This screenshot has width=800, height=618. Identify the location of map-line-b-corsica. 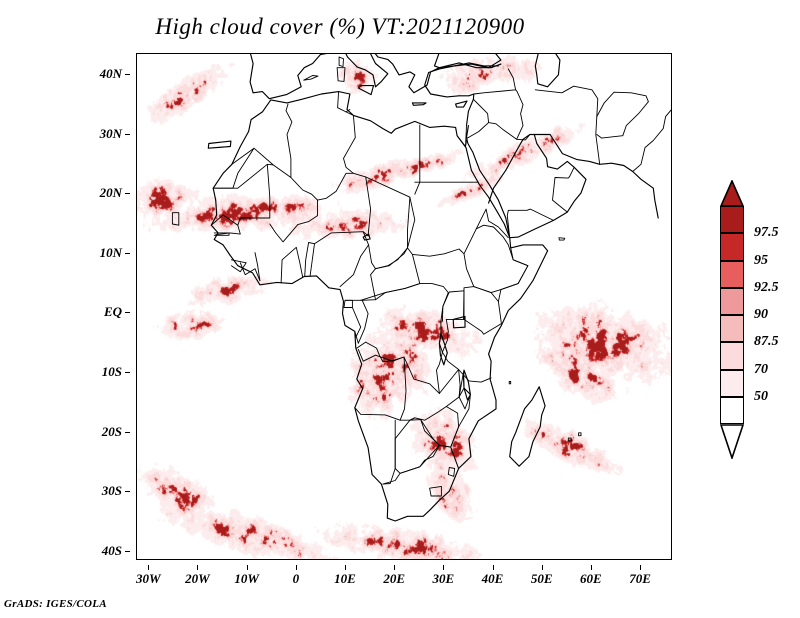
(341, 61).